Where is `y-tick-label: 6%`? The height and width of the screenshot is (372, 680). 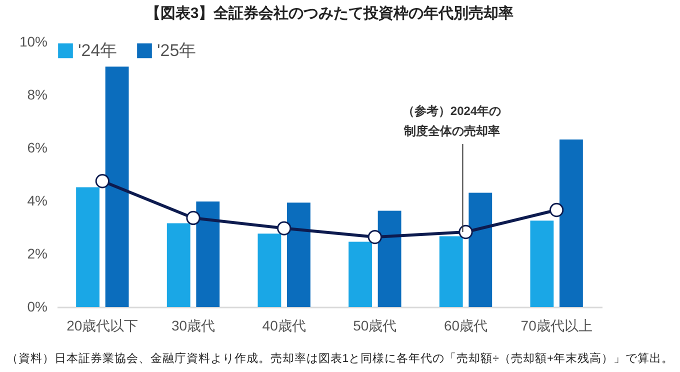 y-tick-label: 6% is located at coordinates (37, 148).